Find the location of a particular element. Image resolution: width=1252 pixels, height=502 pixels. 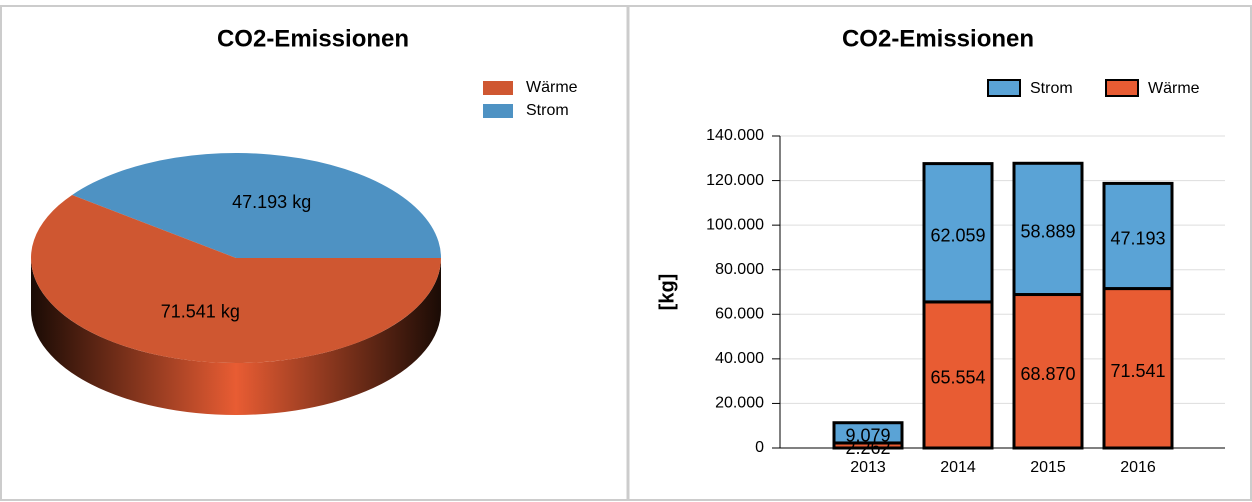

y-tick-label: 60.000 is located at coordinates (739, 314).